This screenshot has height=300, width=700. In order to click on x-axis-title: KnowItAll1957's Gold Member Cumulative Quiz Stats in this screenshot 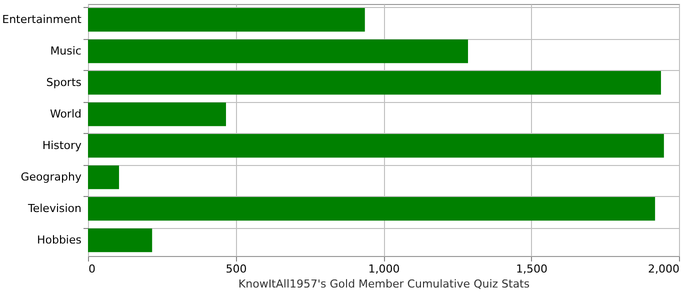, I will do `click(384, 284)`.